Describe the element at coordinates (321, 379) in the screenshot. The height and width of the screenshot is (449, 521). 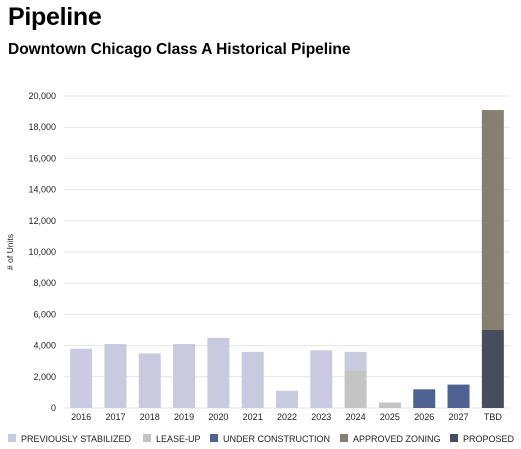
I see `bar-2023-previously-stabilized` at that location.